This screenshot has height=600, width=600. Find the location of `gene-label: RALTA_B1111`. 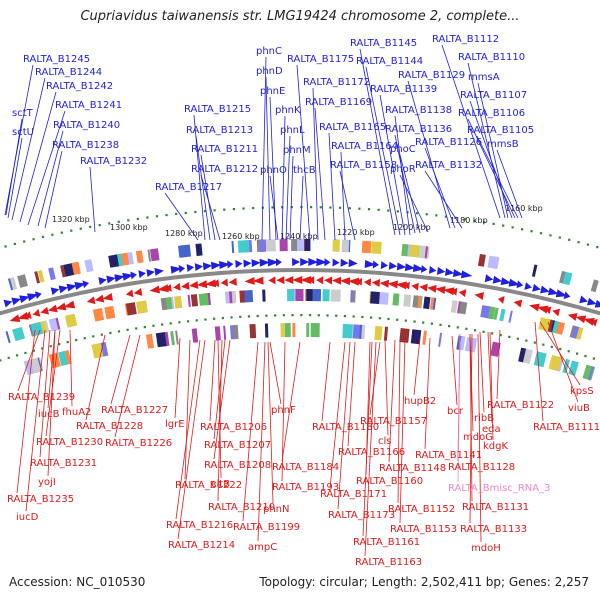

gene-label: RALTA_B1111 is located at coordinates (566, 427).